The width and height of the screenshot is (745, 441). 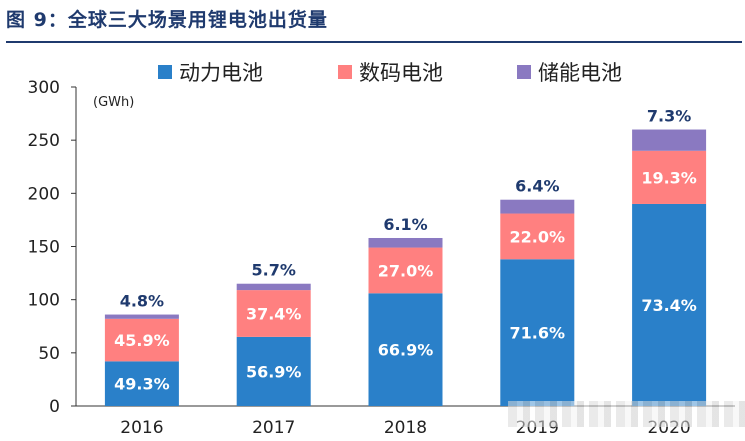 I want to click on data-label-power-2019: 71.6%, so click(x=538, y=333).